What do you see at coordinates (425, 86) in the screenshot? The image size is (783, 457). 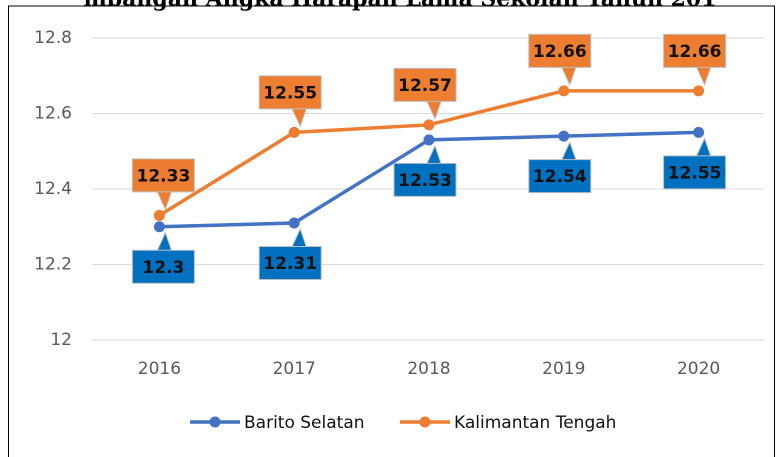 I see `data-label: 12.57` at bounding box center [425, 86].